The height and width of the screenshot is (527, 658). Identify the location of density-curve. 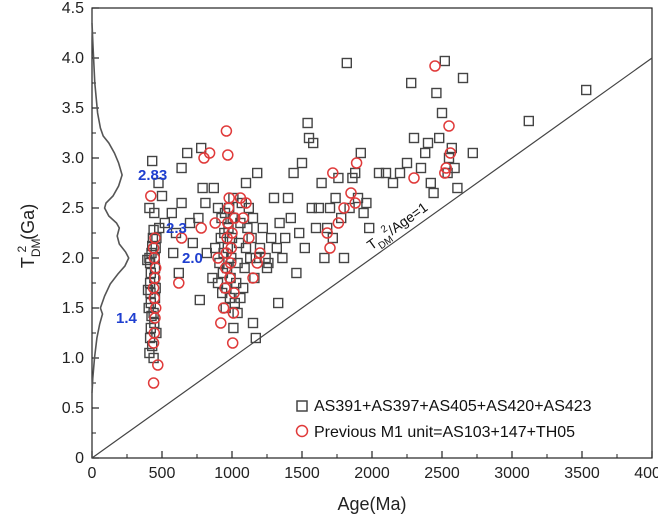
(110, 208).